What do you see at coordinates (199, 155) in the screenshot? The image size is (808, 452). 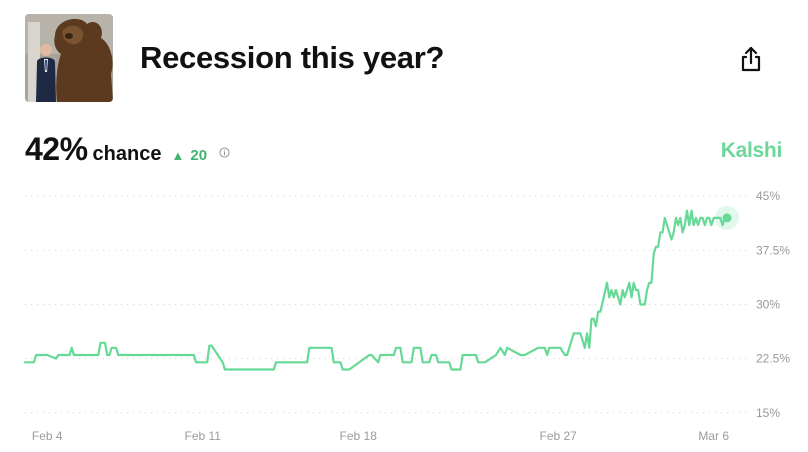 I see `change-value: 20` at bounding box center [199, 155].